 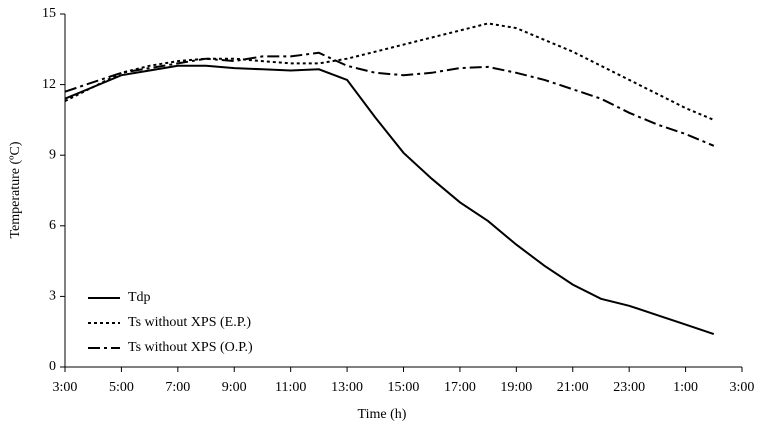 I want to click on y-tick-label: 0, so click(x=52, y=366).